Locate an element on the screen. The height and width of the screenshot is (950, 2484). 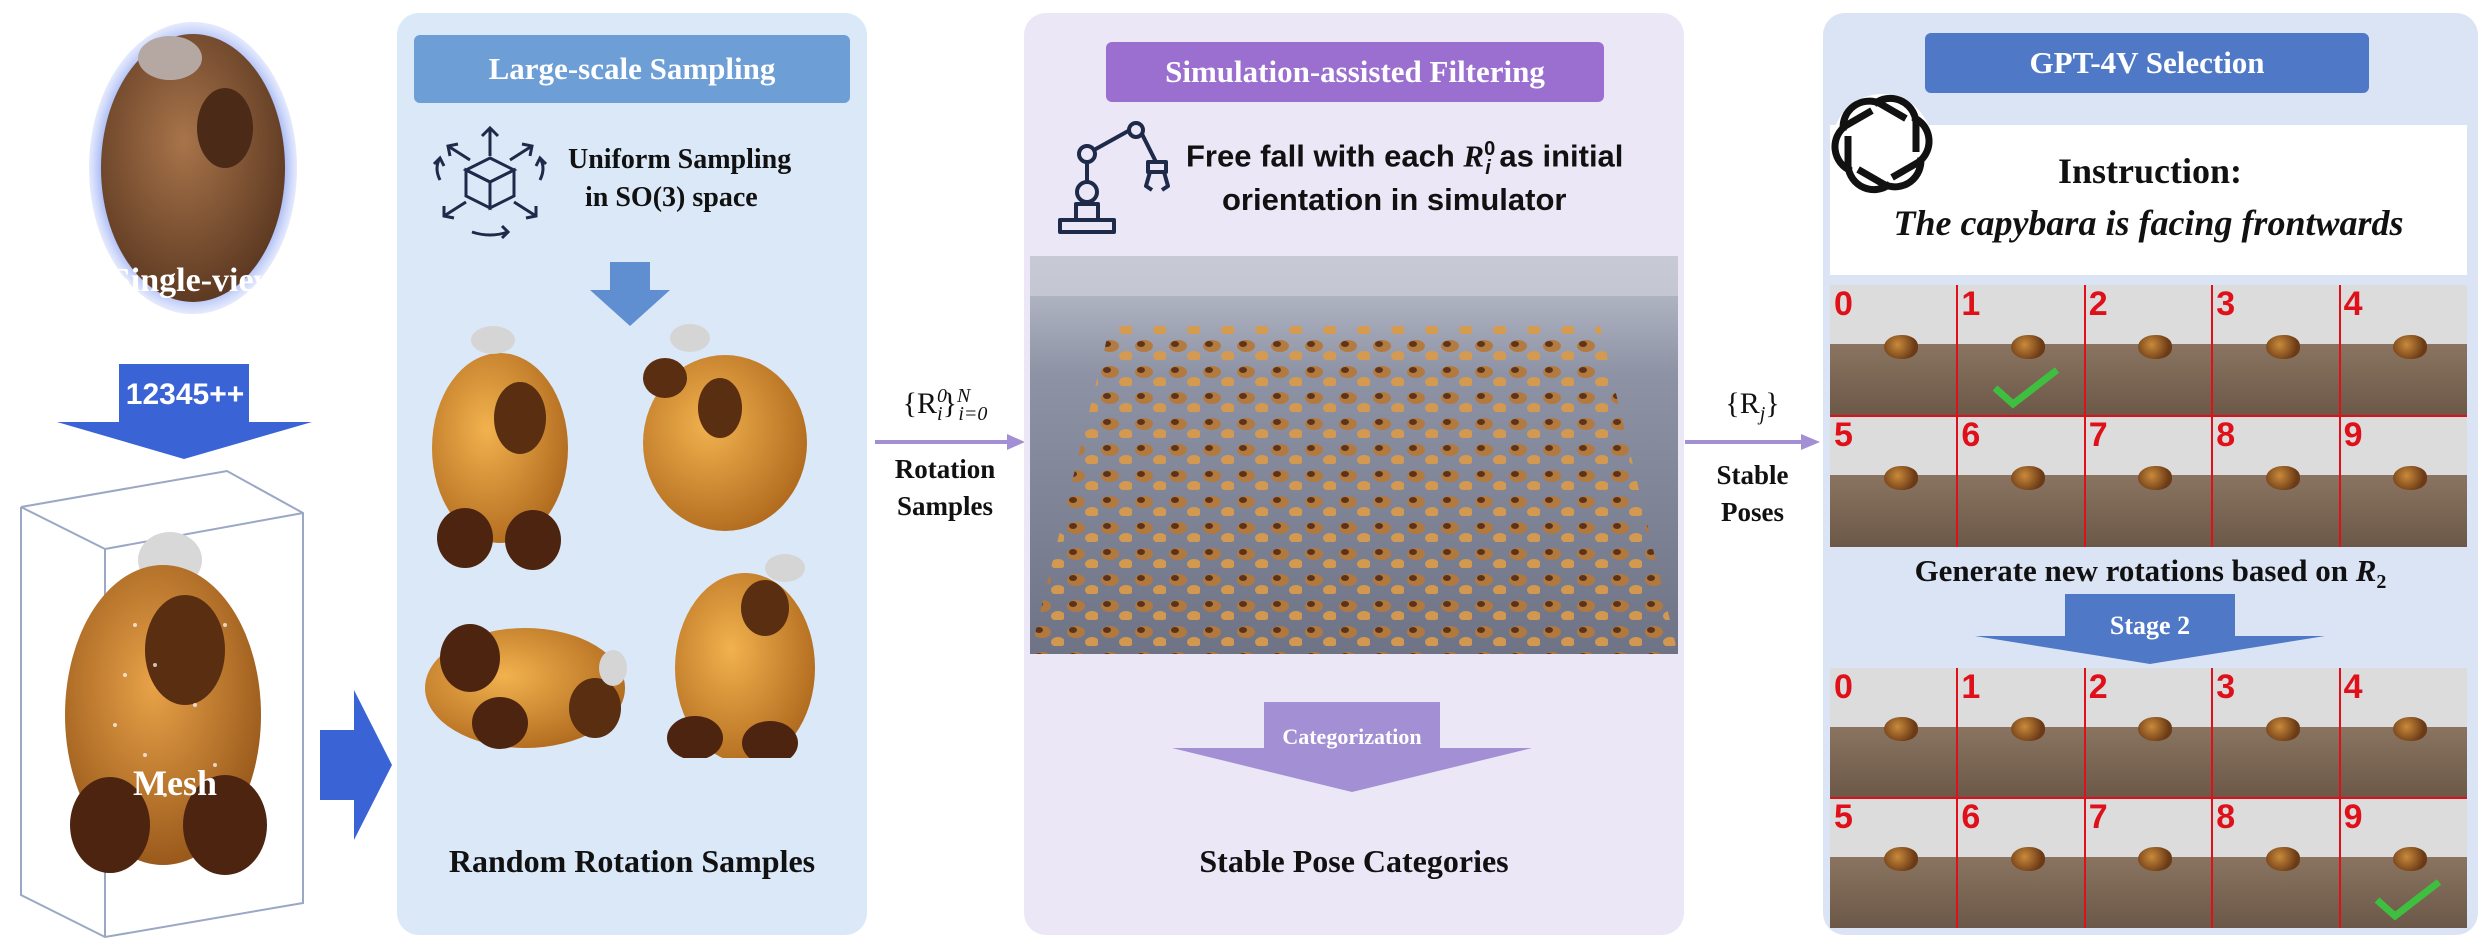
sampling-method-line2: in SO(3) space is located at coordinates (671, 197).